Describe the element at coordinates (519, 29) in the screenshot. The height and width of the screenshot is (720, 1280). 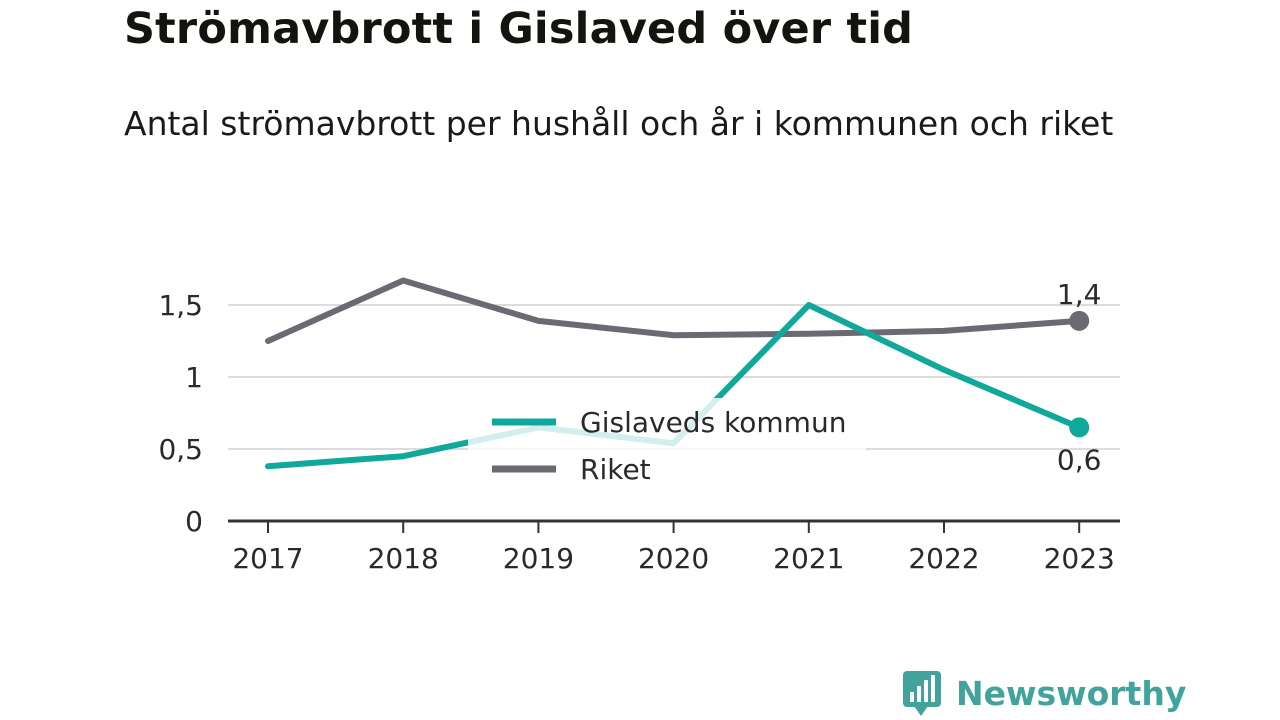
I see `chart-title: Strömavbrott i Gislaved över tid` at that location.